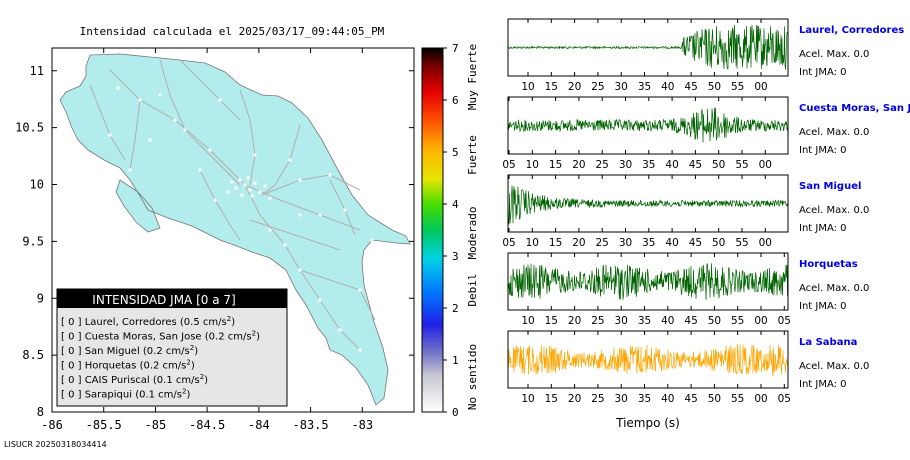  I want to click on map-x-tick-label: -84.5, so click(207, 425).